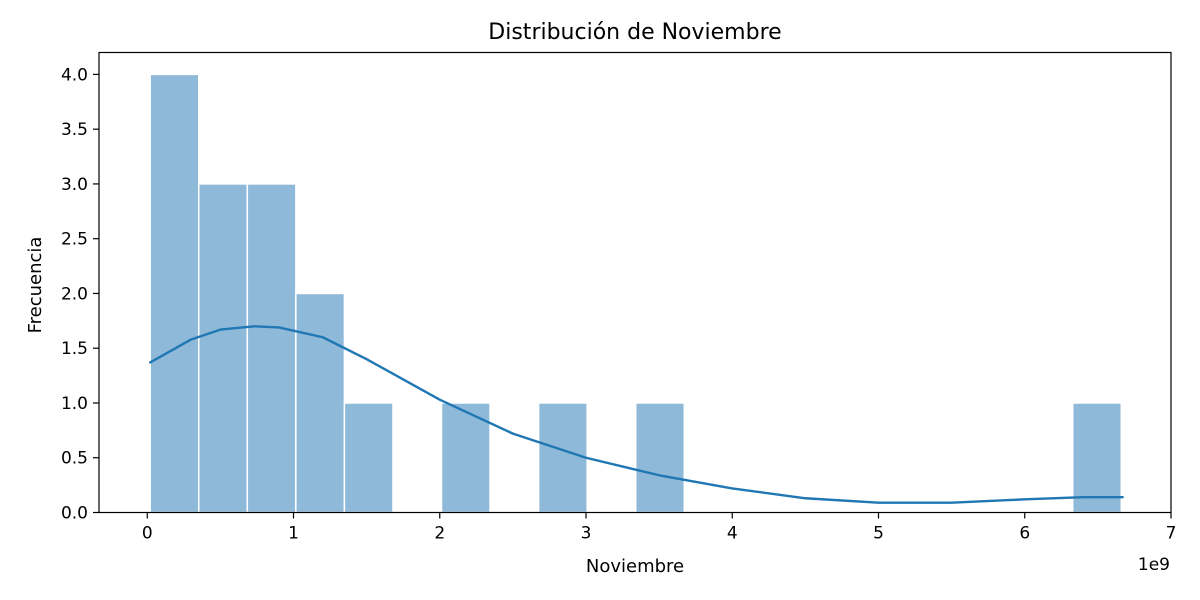 The image size is (1200, 600). What do you see at coordinates (1171, 534) in the screenshot?
I see `x-tick-label: 7` at bounding box center [1171, 534].